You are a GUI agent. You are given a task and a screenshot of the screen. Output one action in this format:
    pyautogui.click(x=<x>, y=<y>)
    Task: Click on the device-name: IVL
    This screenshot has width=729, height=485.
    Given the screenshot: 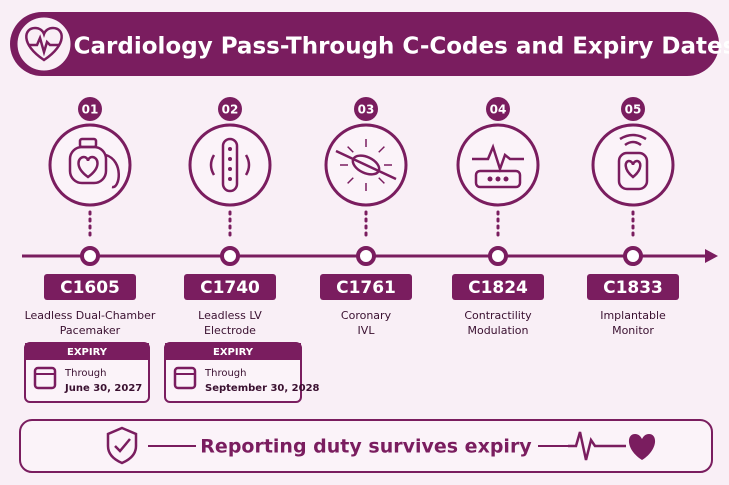 What is the action you would take?
    pyautogui.click(x=367, y=330)
    